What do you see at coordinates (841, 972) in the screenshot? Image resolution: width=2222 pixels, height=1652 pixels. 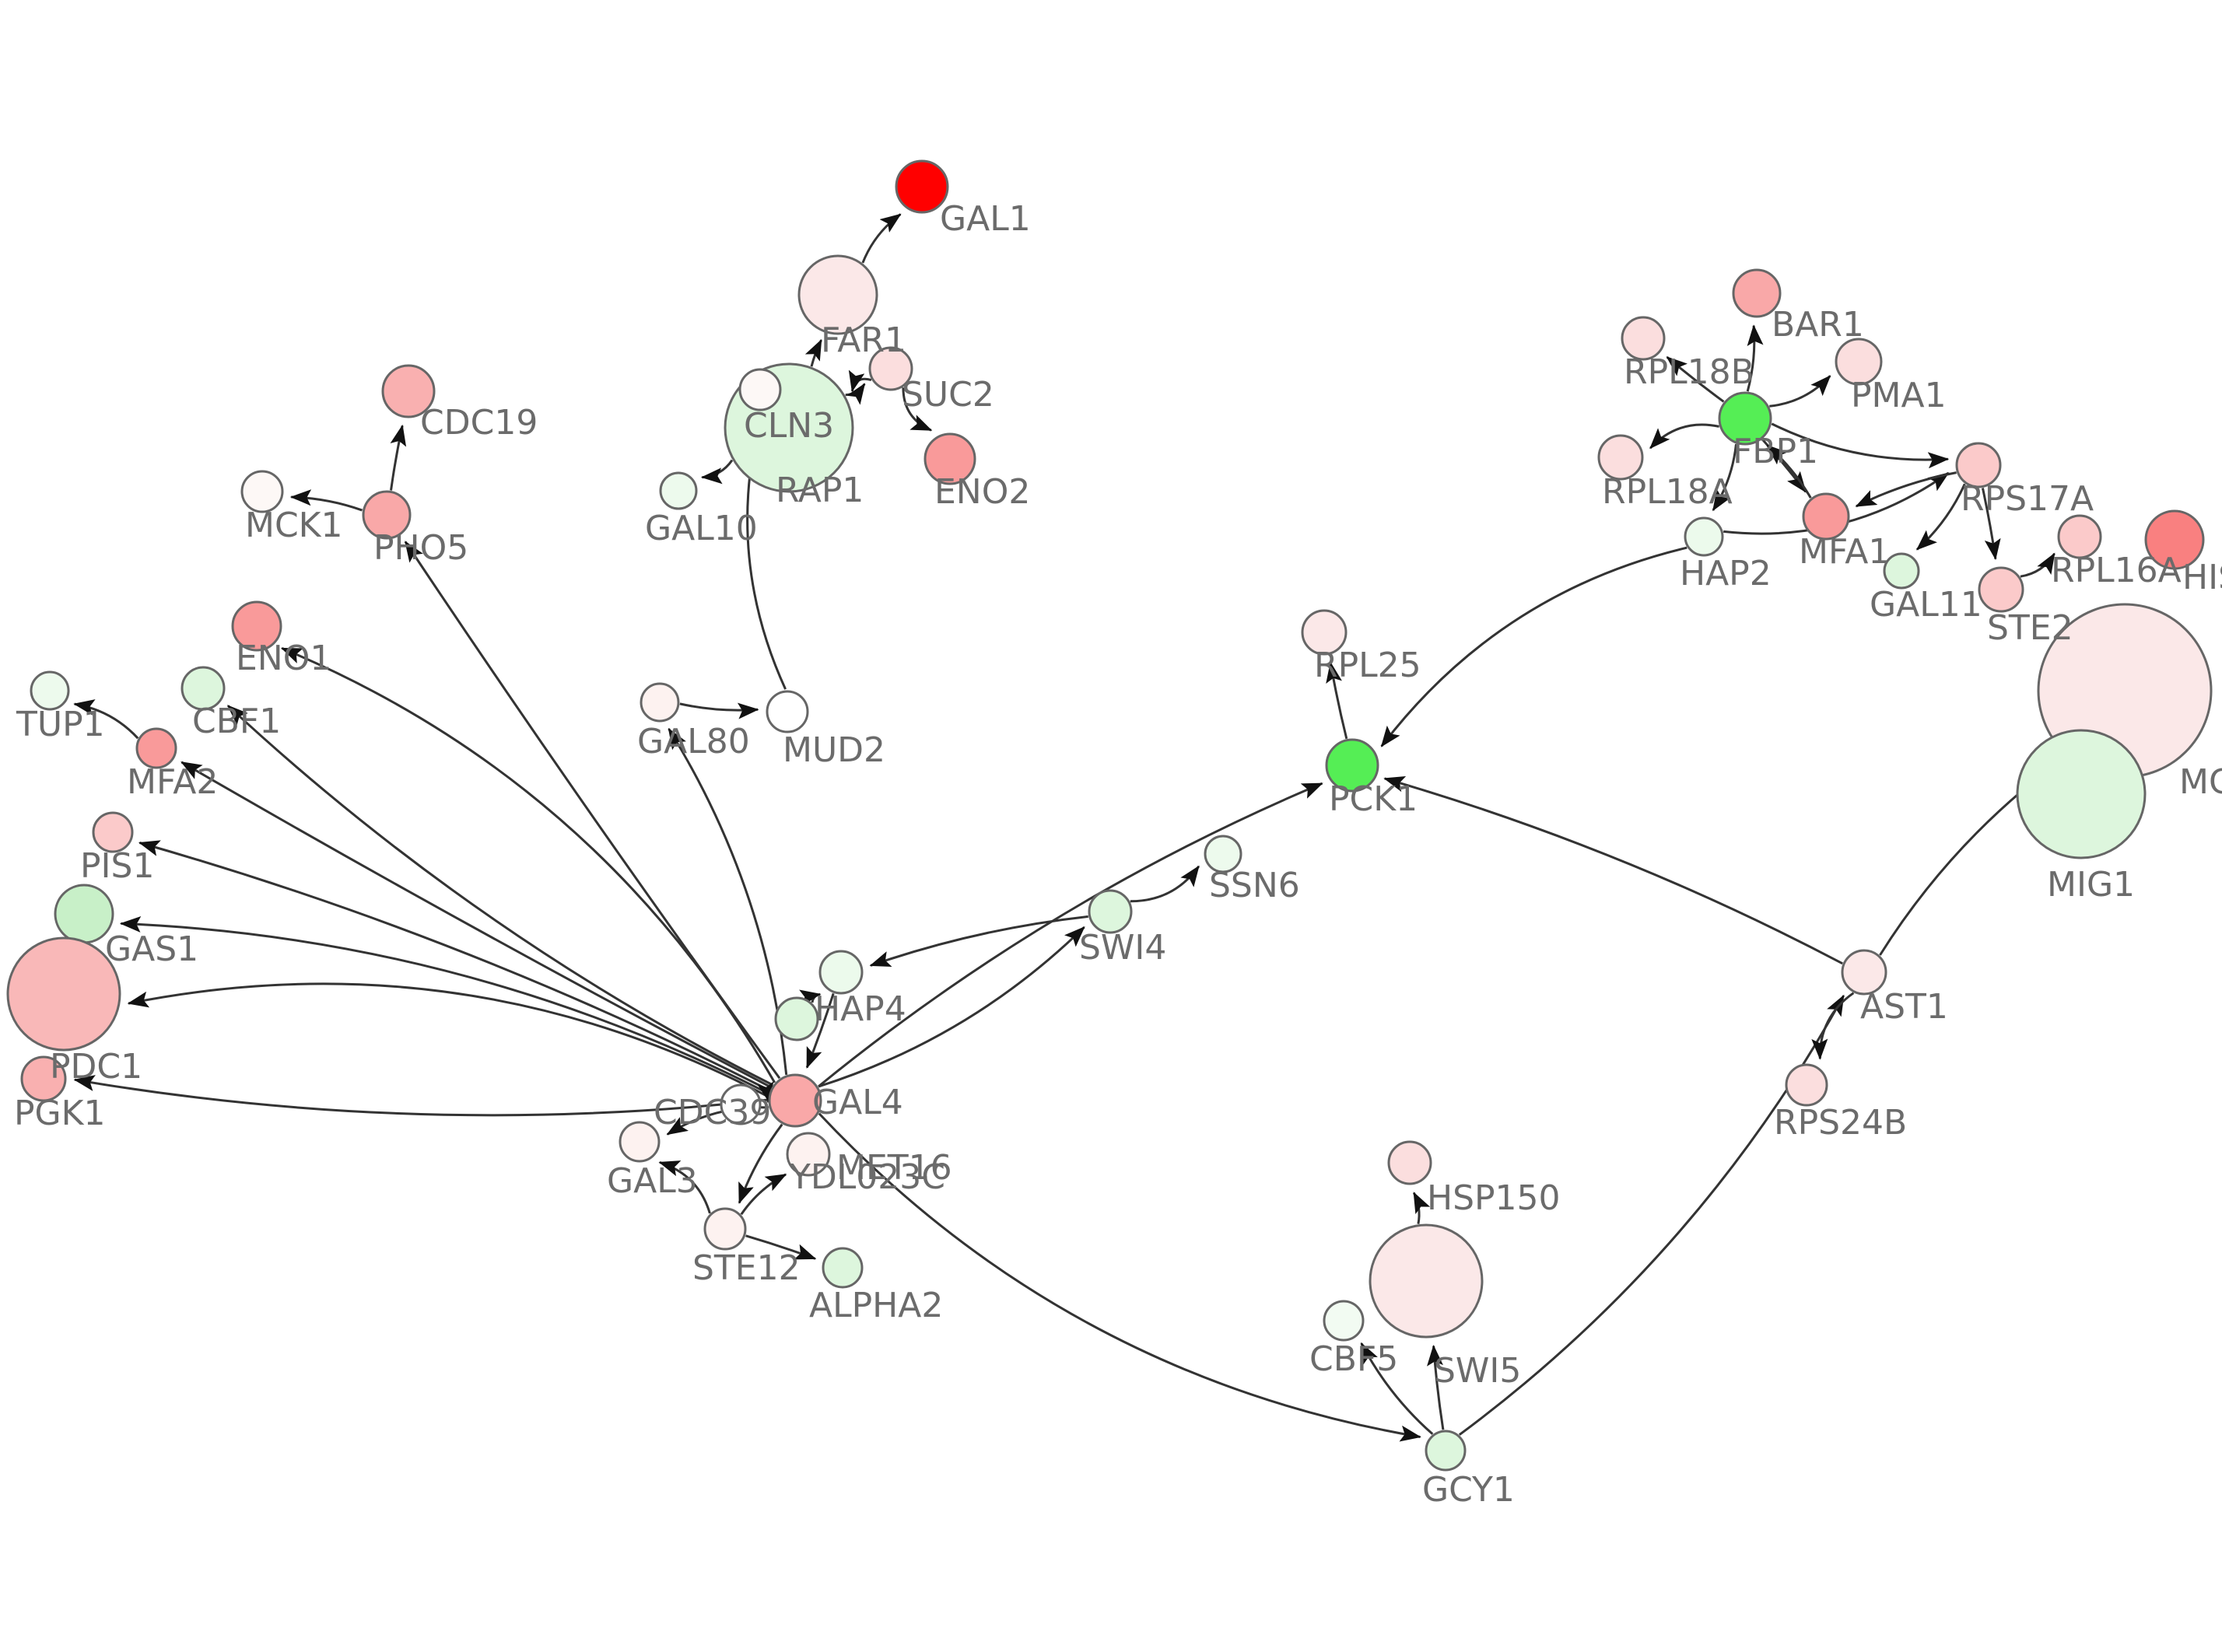 I see `network-node-hap4` at bounding box center [841, 972].